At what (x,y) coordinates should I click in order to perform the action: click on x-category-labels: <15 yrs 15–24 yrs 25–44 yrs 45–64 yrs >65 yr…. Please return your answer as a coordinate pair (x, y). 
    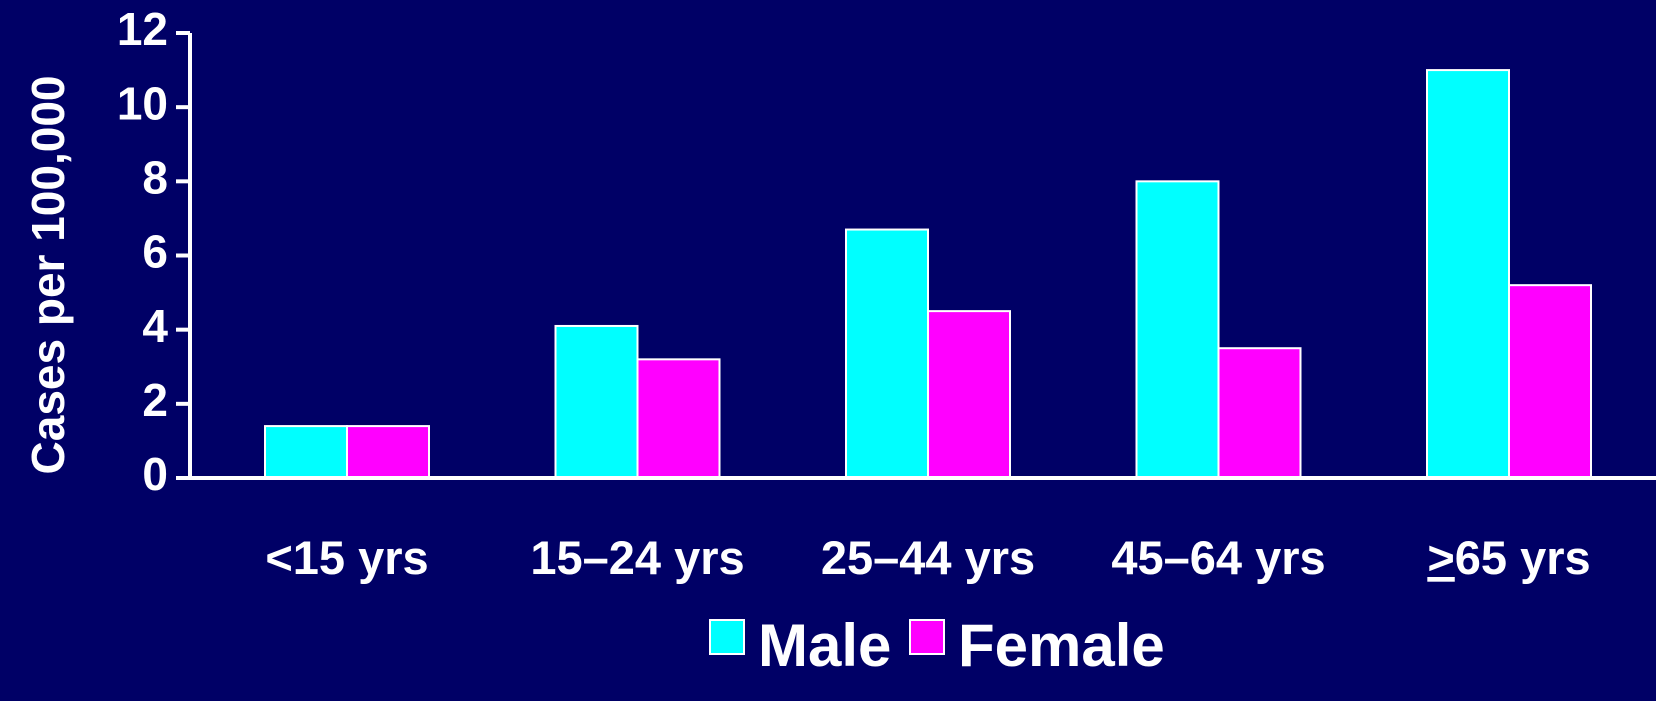
    Looking at the image, I should click on (927, 557).